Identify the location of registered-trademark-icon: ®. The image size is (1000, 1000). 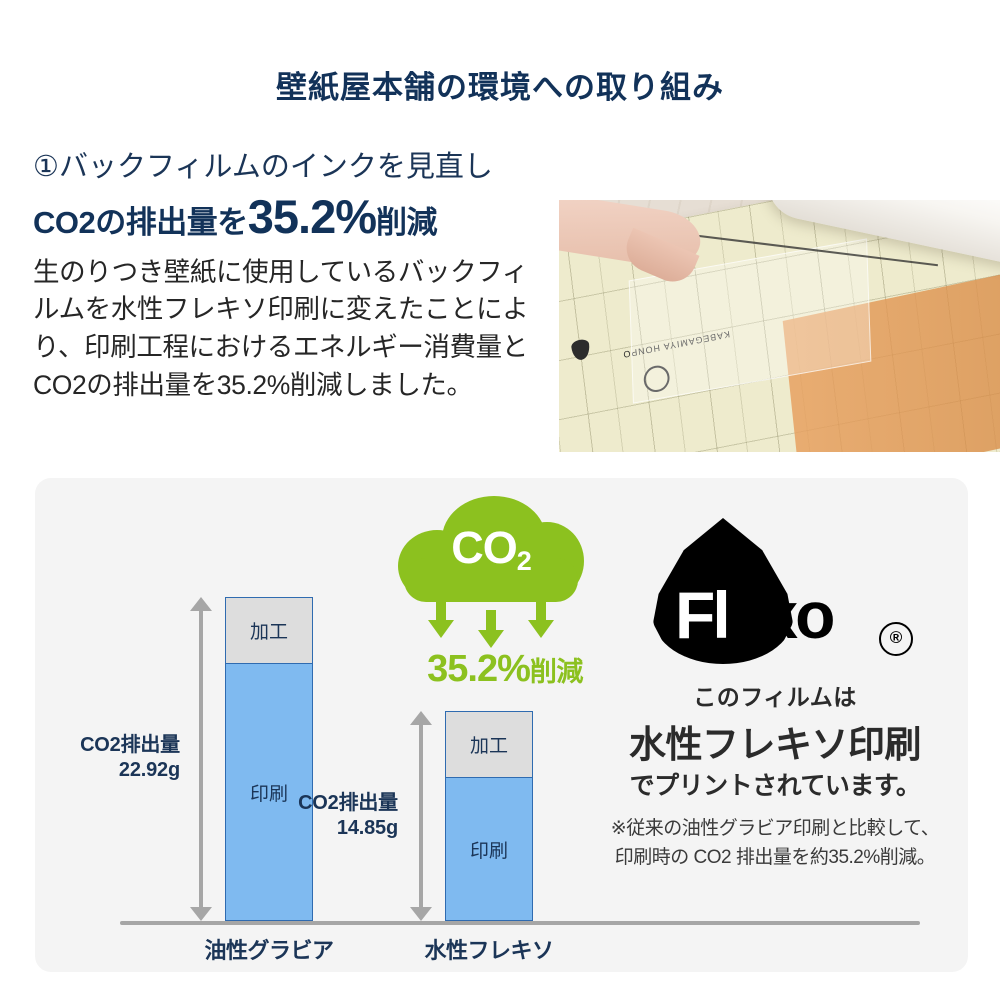
(896, 639).